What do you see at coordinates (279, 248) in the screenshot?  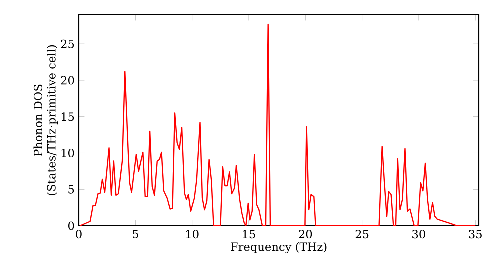 I see `x-axis-title: Frequency (THz)` at bounding box center [279, 248].